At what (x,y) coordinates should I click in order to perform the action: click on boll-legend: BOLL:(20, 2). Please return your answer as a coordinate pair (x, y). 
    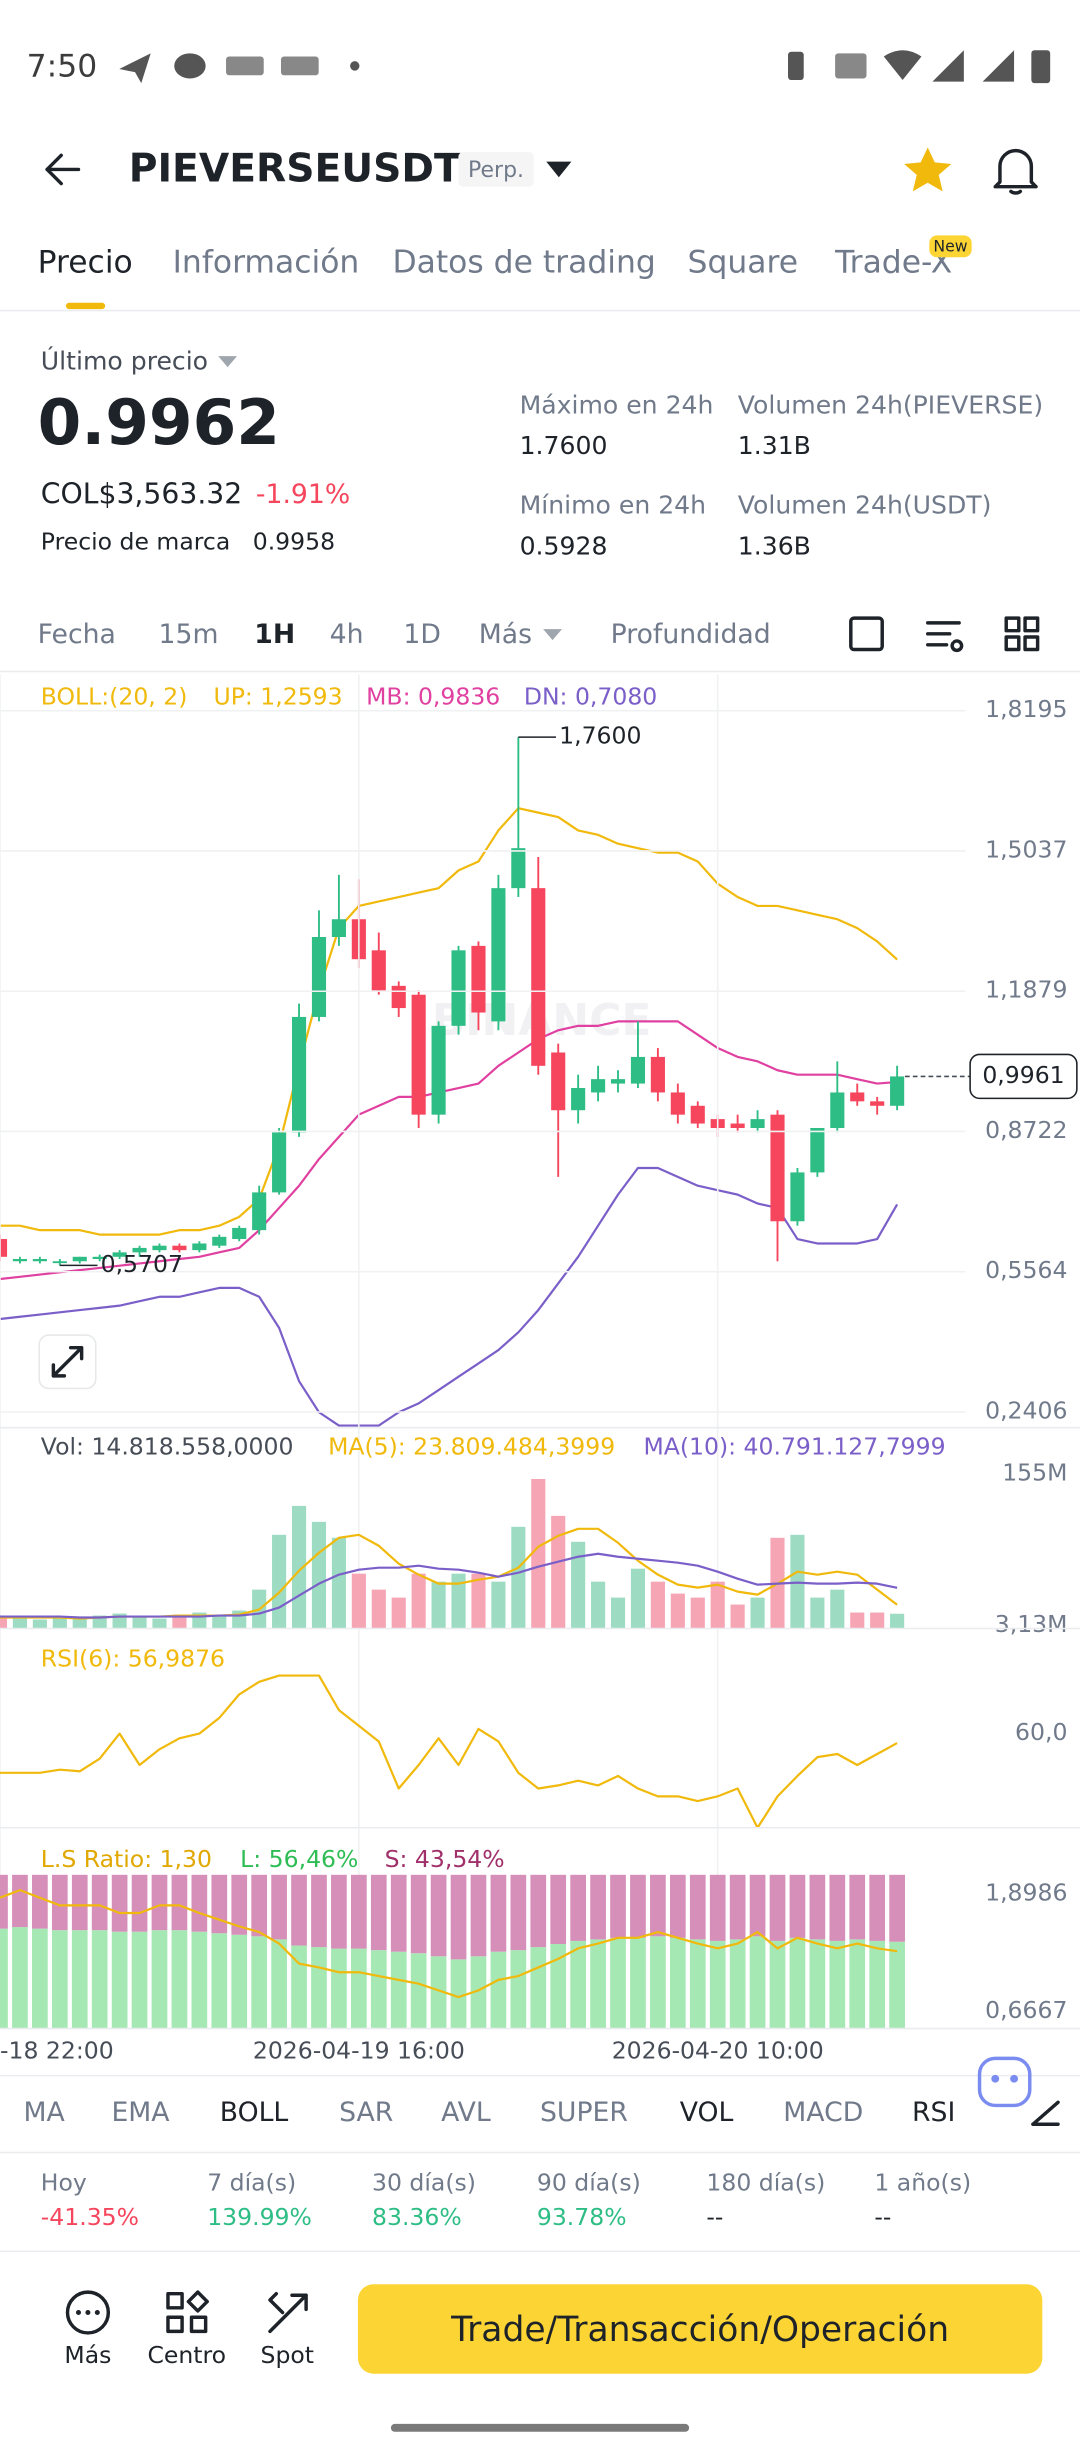
    Looking at the image, I should click on (114, 697).